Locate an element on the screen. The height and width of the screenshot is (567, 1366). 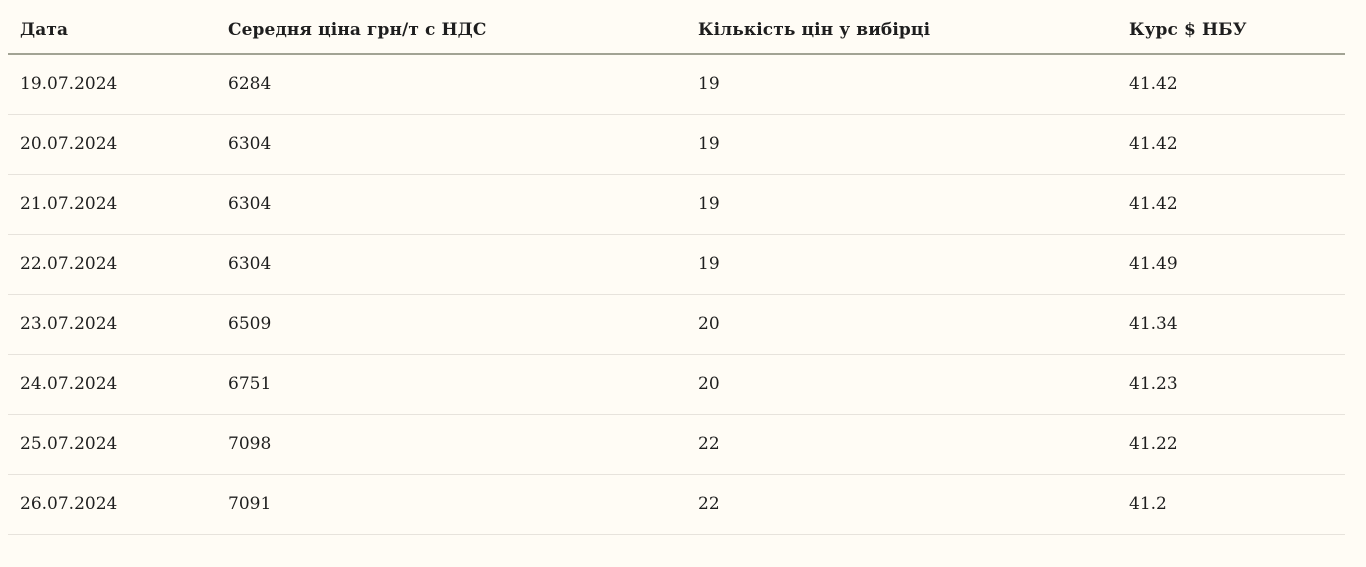
cell-date: 24.07.2024 is located at coordinates (112, 384).